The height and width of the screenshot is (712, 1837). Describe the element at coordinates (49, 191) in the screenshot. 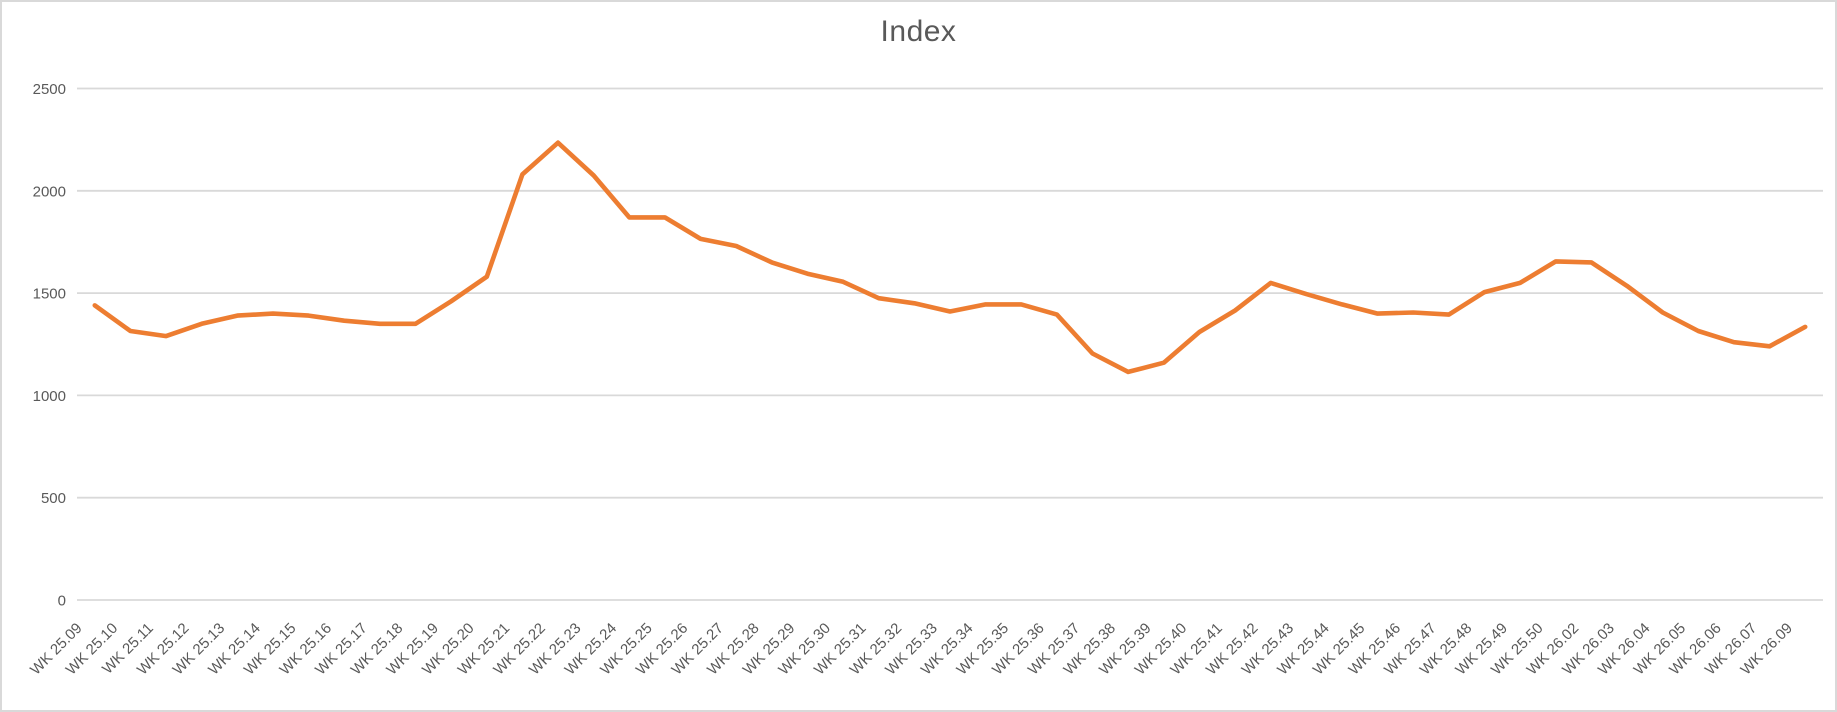

I see `y-axis-label: 2000` at that location.